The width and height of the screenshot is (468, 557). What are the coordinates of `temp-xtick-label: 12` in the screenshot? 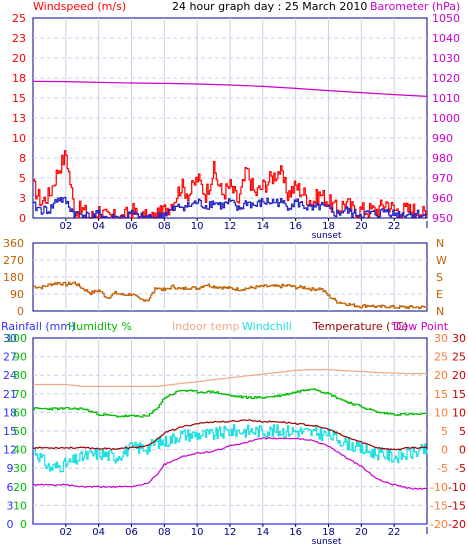 It's located at (230, 532).